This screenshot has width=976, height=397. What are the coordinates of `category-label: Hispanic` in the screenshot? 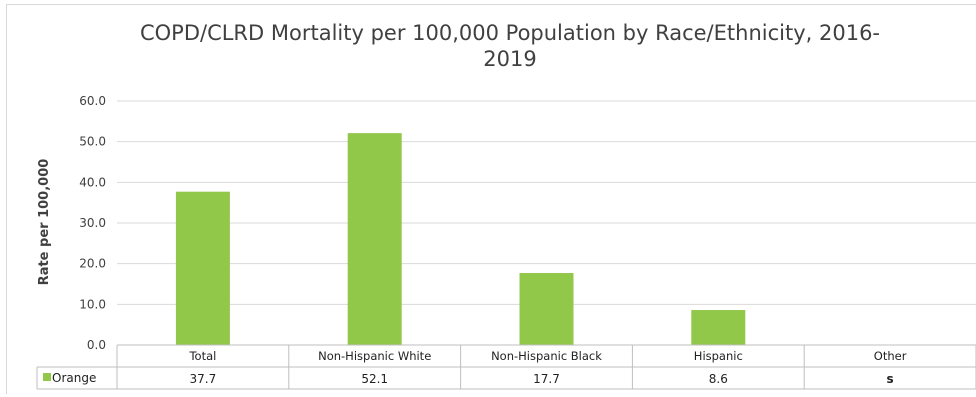 It's located at (718, 356).